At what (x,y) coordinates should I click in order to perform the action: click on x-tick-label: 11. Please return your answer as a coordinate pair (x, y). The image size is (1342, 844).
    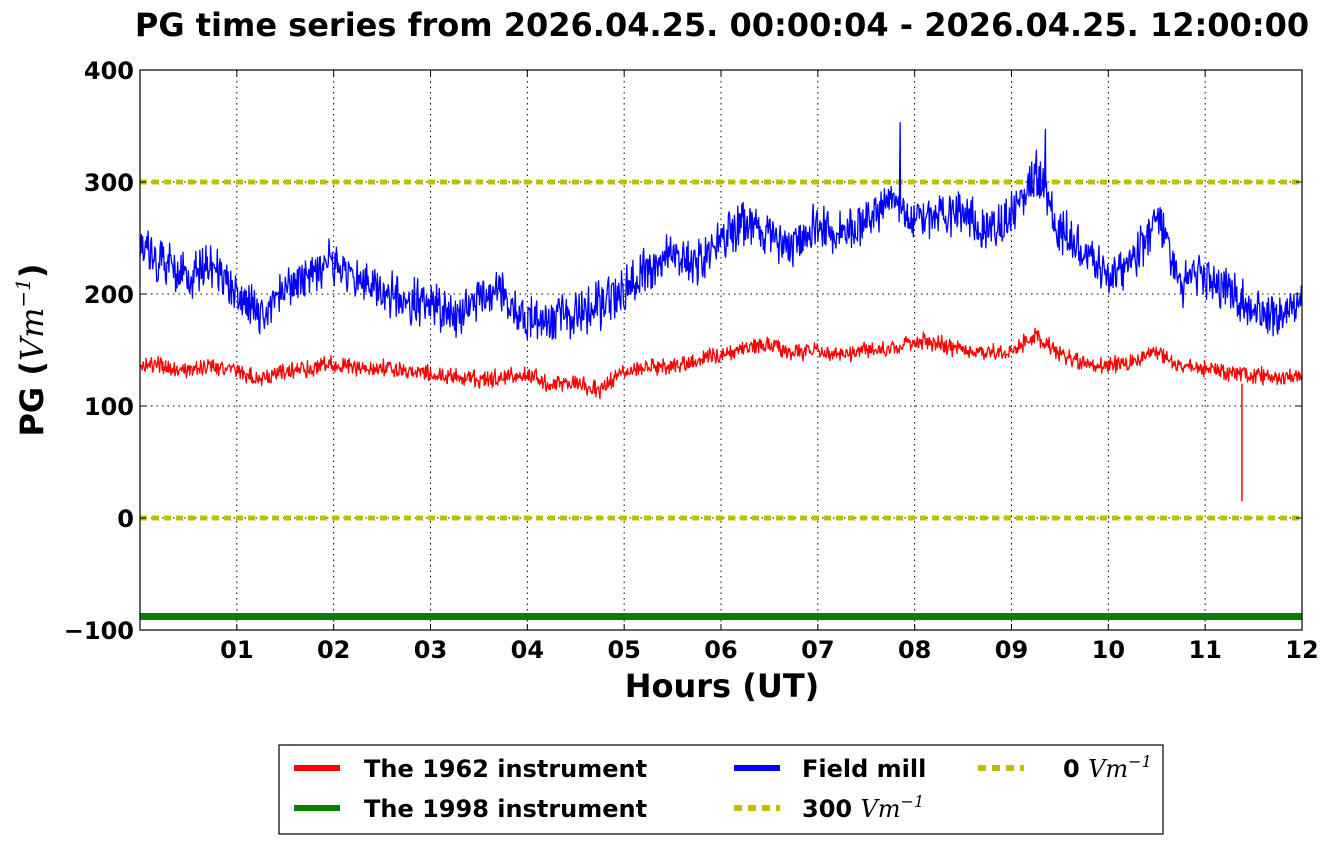
    Looking at the image, I should click on (1204, 650).